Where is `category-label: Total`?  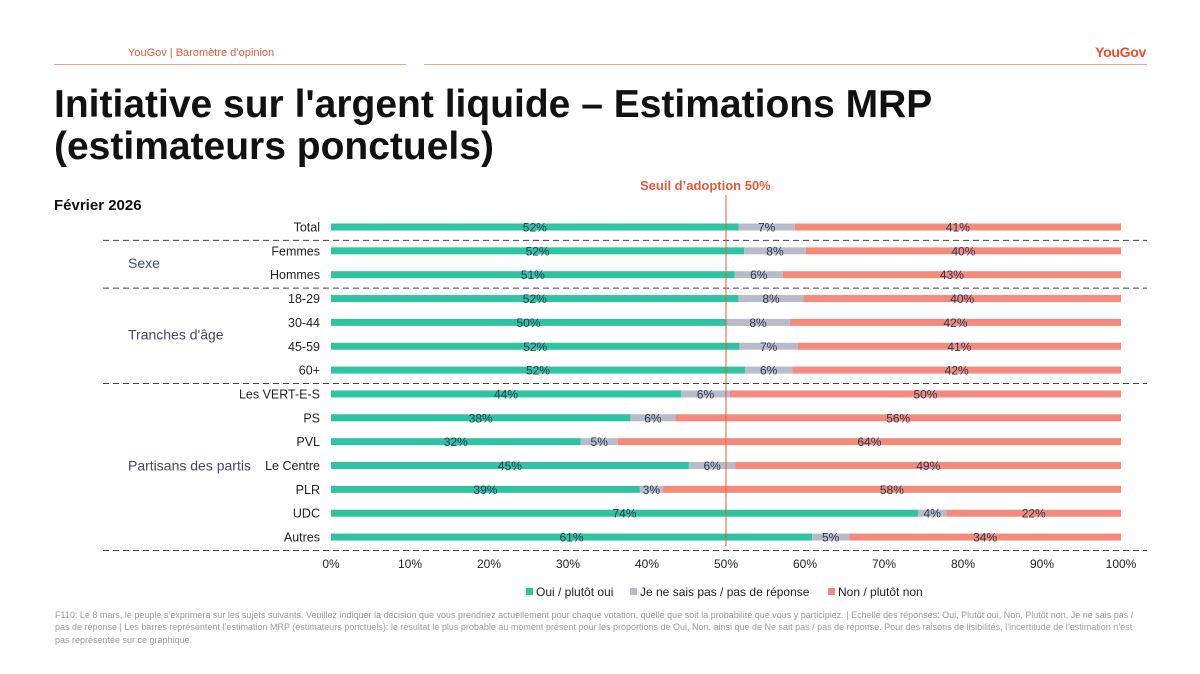
category-label: Total is located at coordinates (307, 228).